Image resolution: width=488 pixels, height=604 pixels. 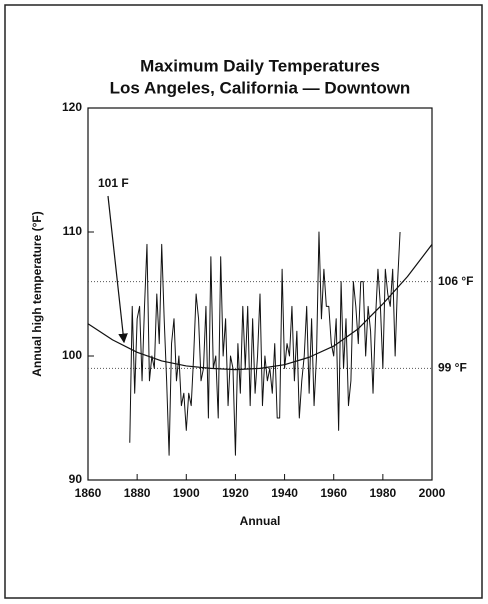 What do you see at coordinates (37, 293) in the screenshot?
I see `y-axis-label: Annual high temperature (°F)` at bounding box center [37, 293].